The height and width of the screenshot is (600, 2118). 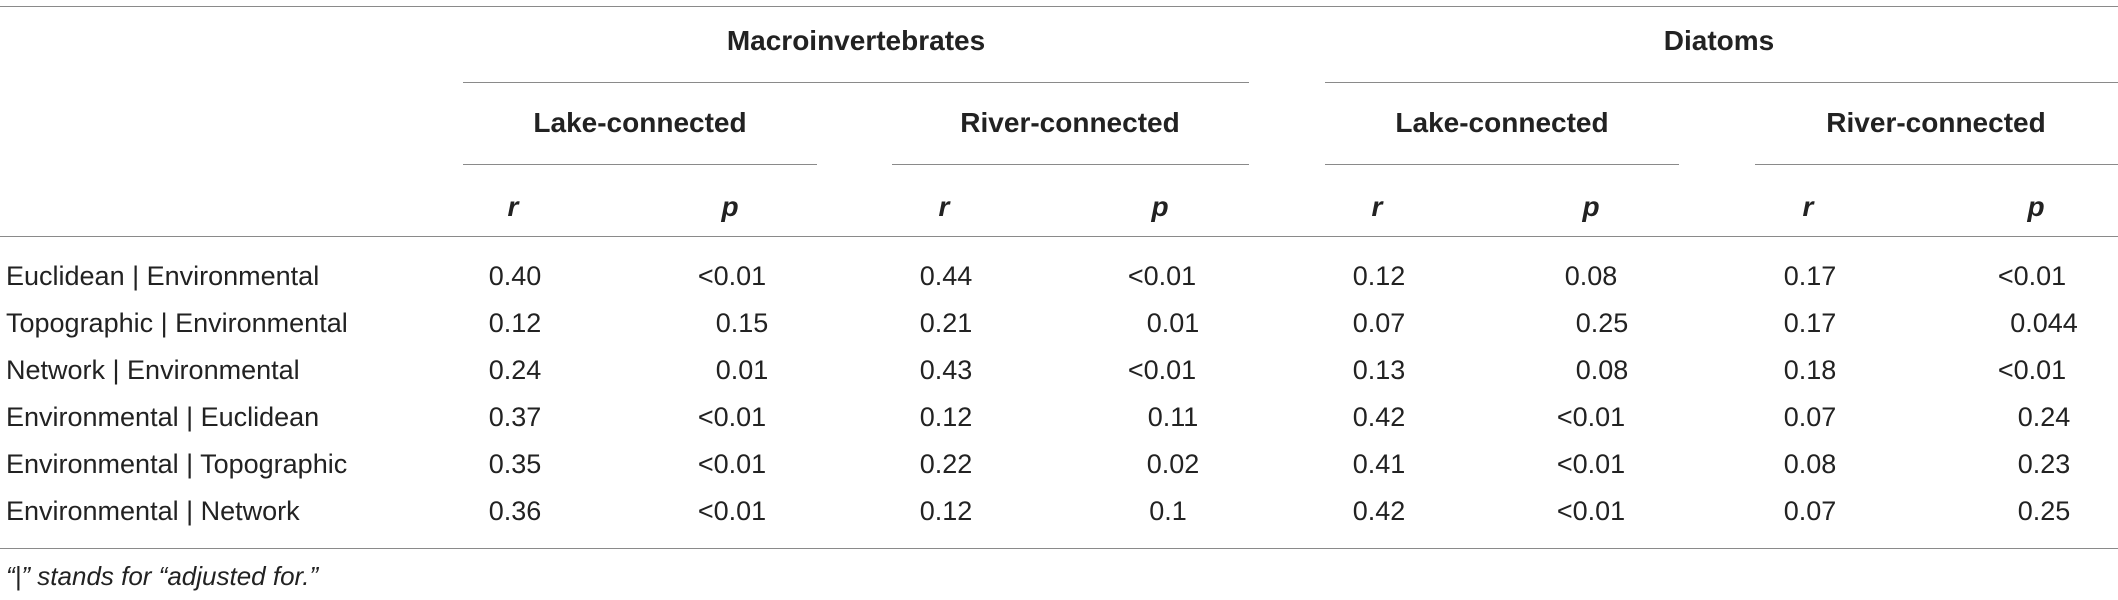 What do you see at coordinates (1721, 82) in the screenshot?
I see `diatoms-underline` at bounding box center [1721, 82].